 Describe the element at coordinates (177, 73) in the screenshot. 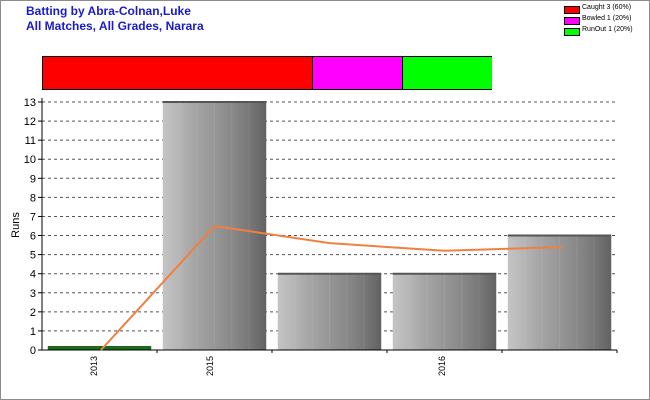

I see `dismissal-segment-caught` at that location.